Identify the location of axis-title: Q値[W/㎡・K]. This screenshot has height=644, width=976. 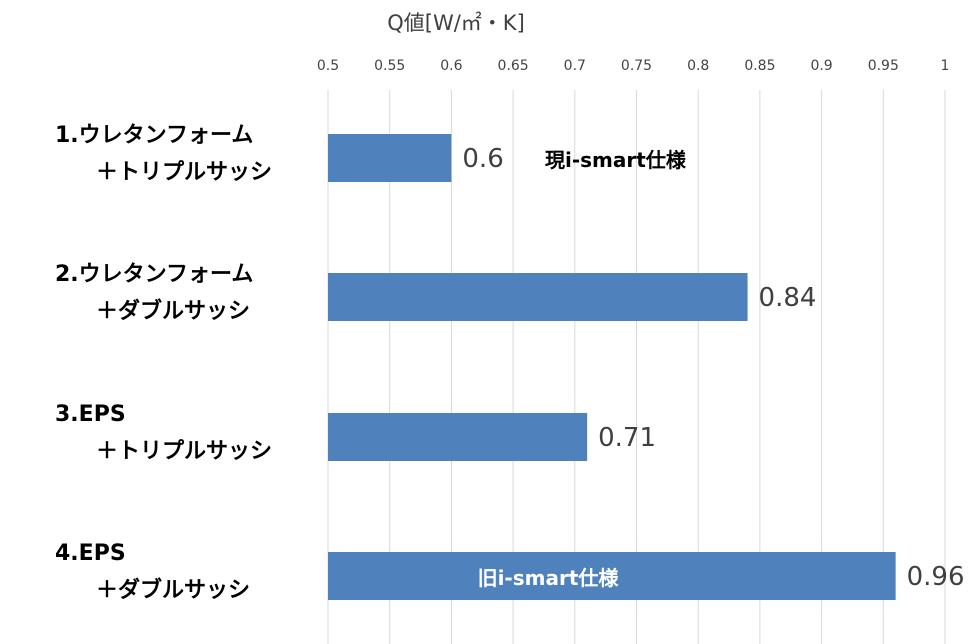
(456, 23).